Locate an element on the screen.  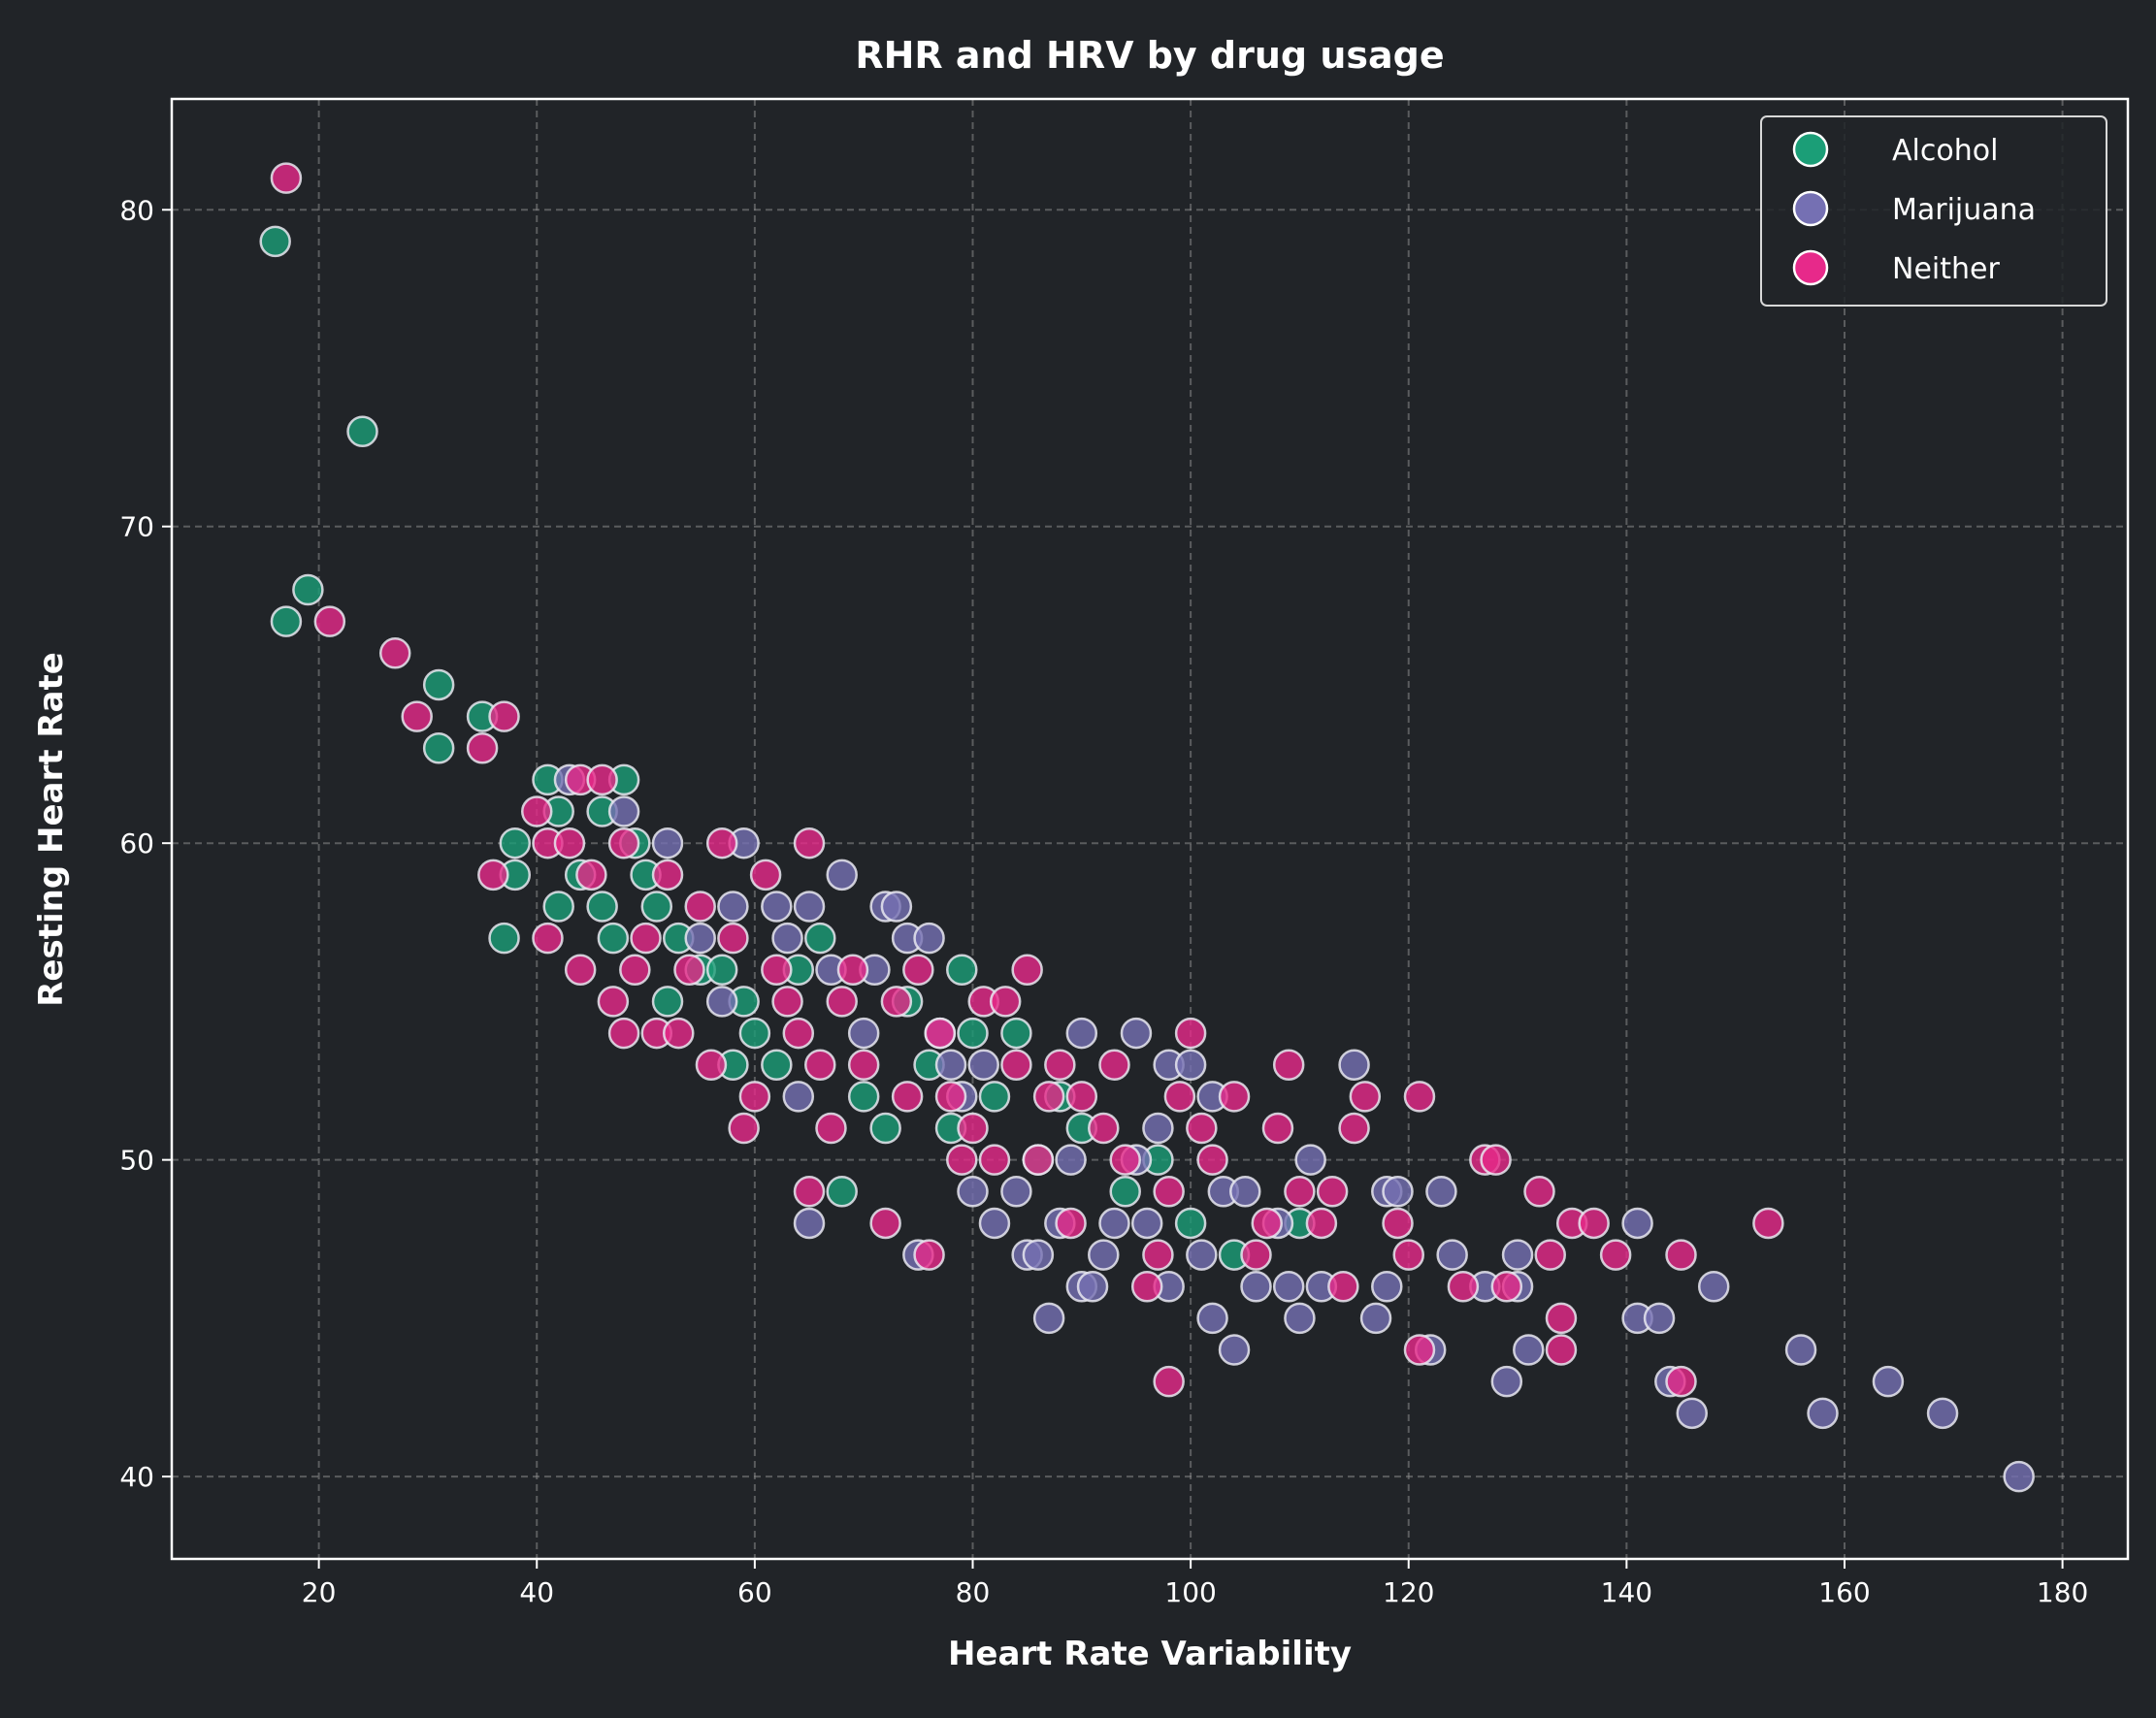
x-tick-label: 40 is located at coordinates (536, 1592).